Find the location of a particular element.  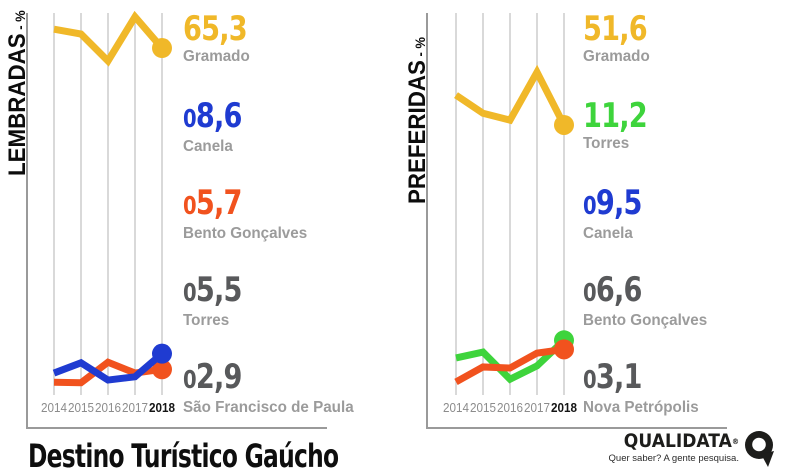

brand-name-text: QUALIDATA is located at coordinates (677, 441).